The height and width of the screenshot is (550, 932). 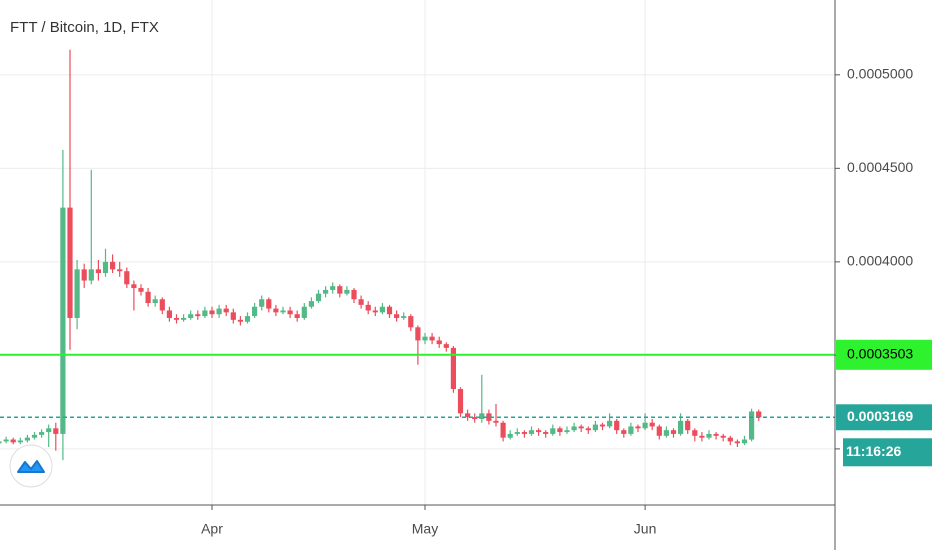 I want to click on logo-circle, so click(x=31, y=466).